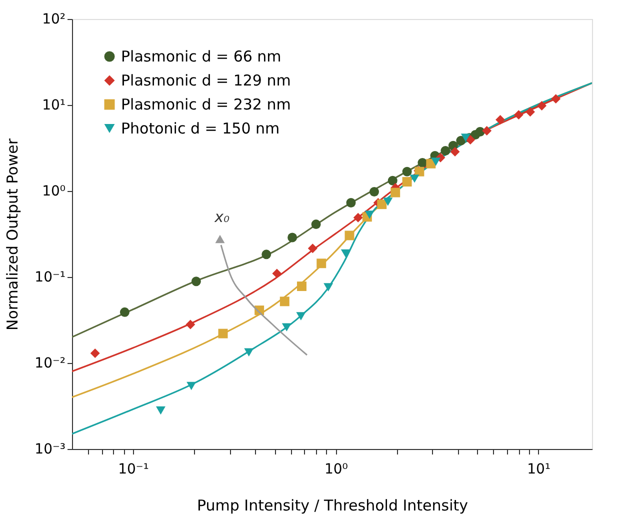  What do you see at coordinates (54, 106) in the screenshot?
I see `y-tick-label: 10¹` at bounding box center [54, 106].